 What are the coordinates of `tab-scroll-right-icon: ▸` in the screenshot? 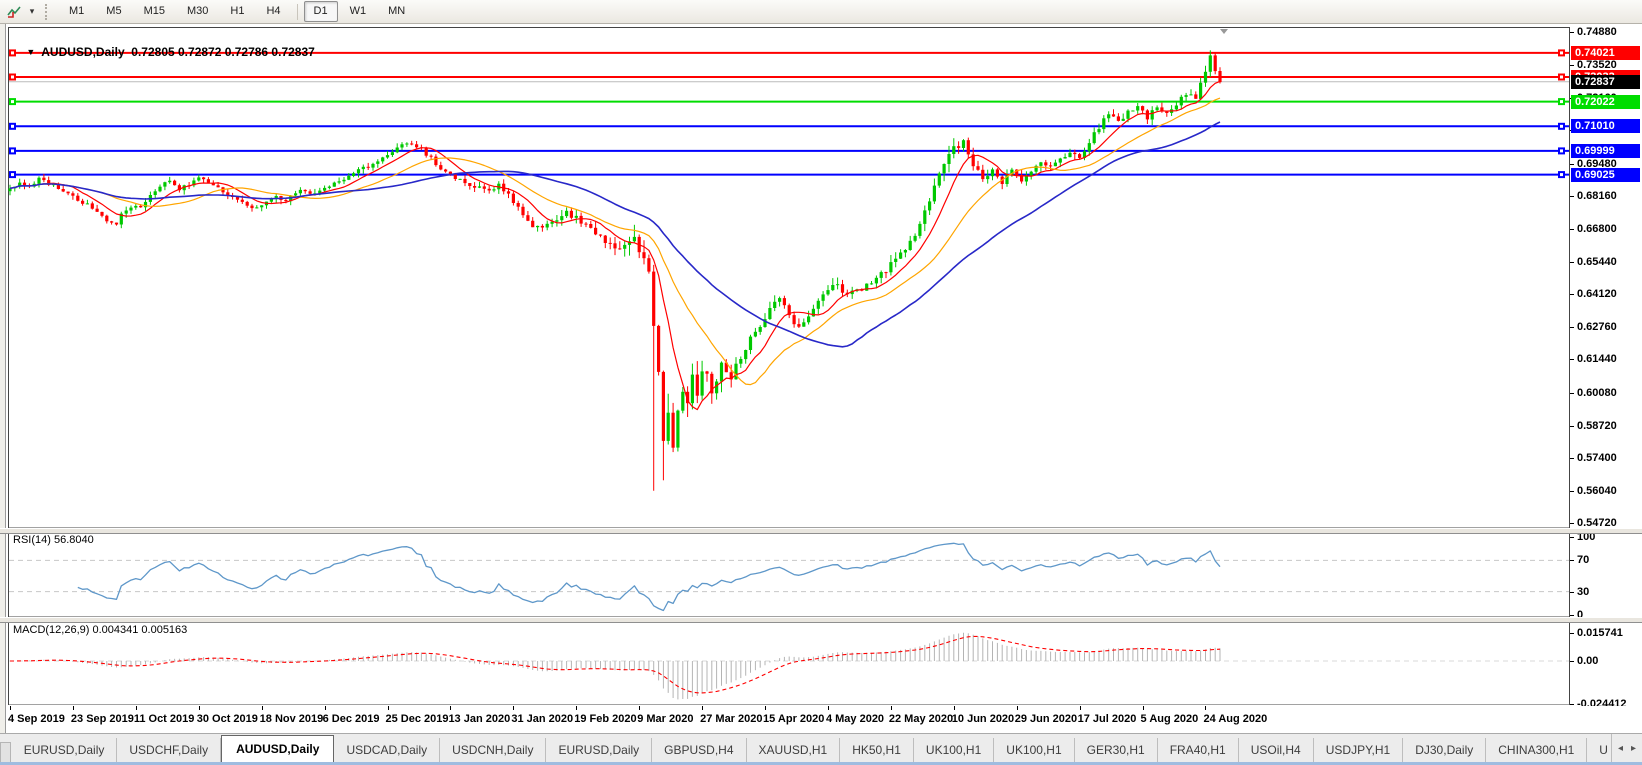 It's located at (1633, 748).